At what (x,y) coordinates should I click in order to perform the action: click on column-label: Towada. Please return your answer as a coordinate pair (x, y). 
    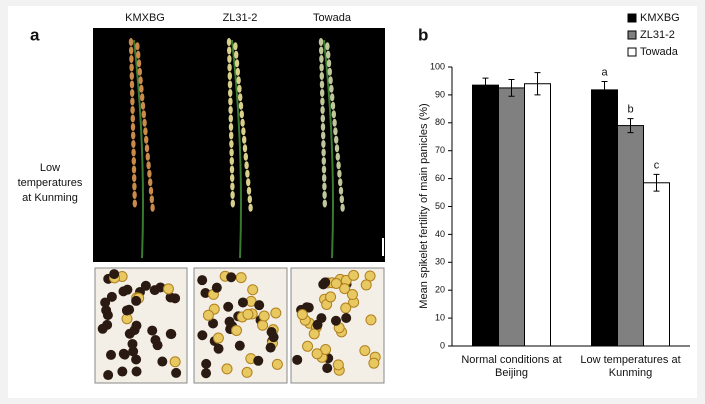
    Looking at the image, I should click on (332, 18).